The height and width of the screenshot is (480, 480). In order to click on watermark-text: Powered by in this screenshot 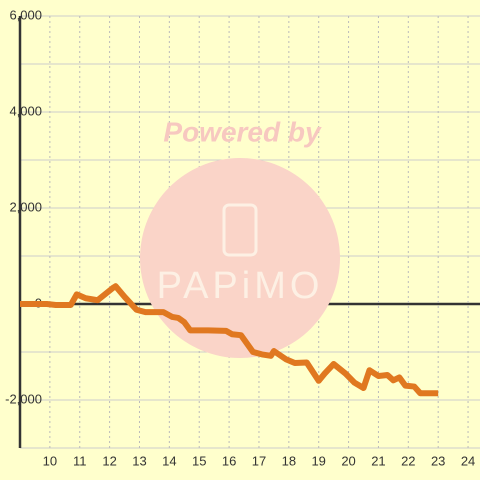, I will do `click(242, 131)`.